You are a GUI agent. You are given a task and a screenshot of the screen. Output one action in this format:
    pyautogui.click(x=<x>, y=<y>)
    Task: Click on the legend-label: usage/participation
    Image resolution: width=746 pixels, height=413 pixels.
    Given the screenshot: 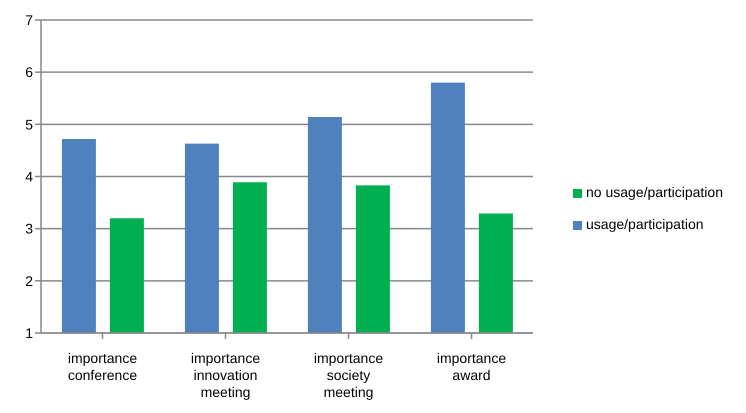 What is the action you would take?
    pyautogui.click(x=645, y=224)
    